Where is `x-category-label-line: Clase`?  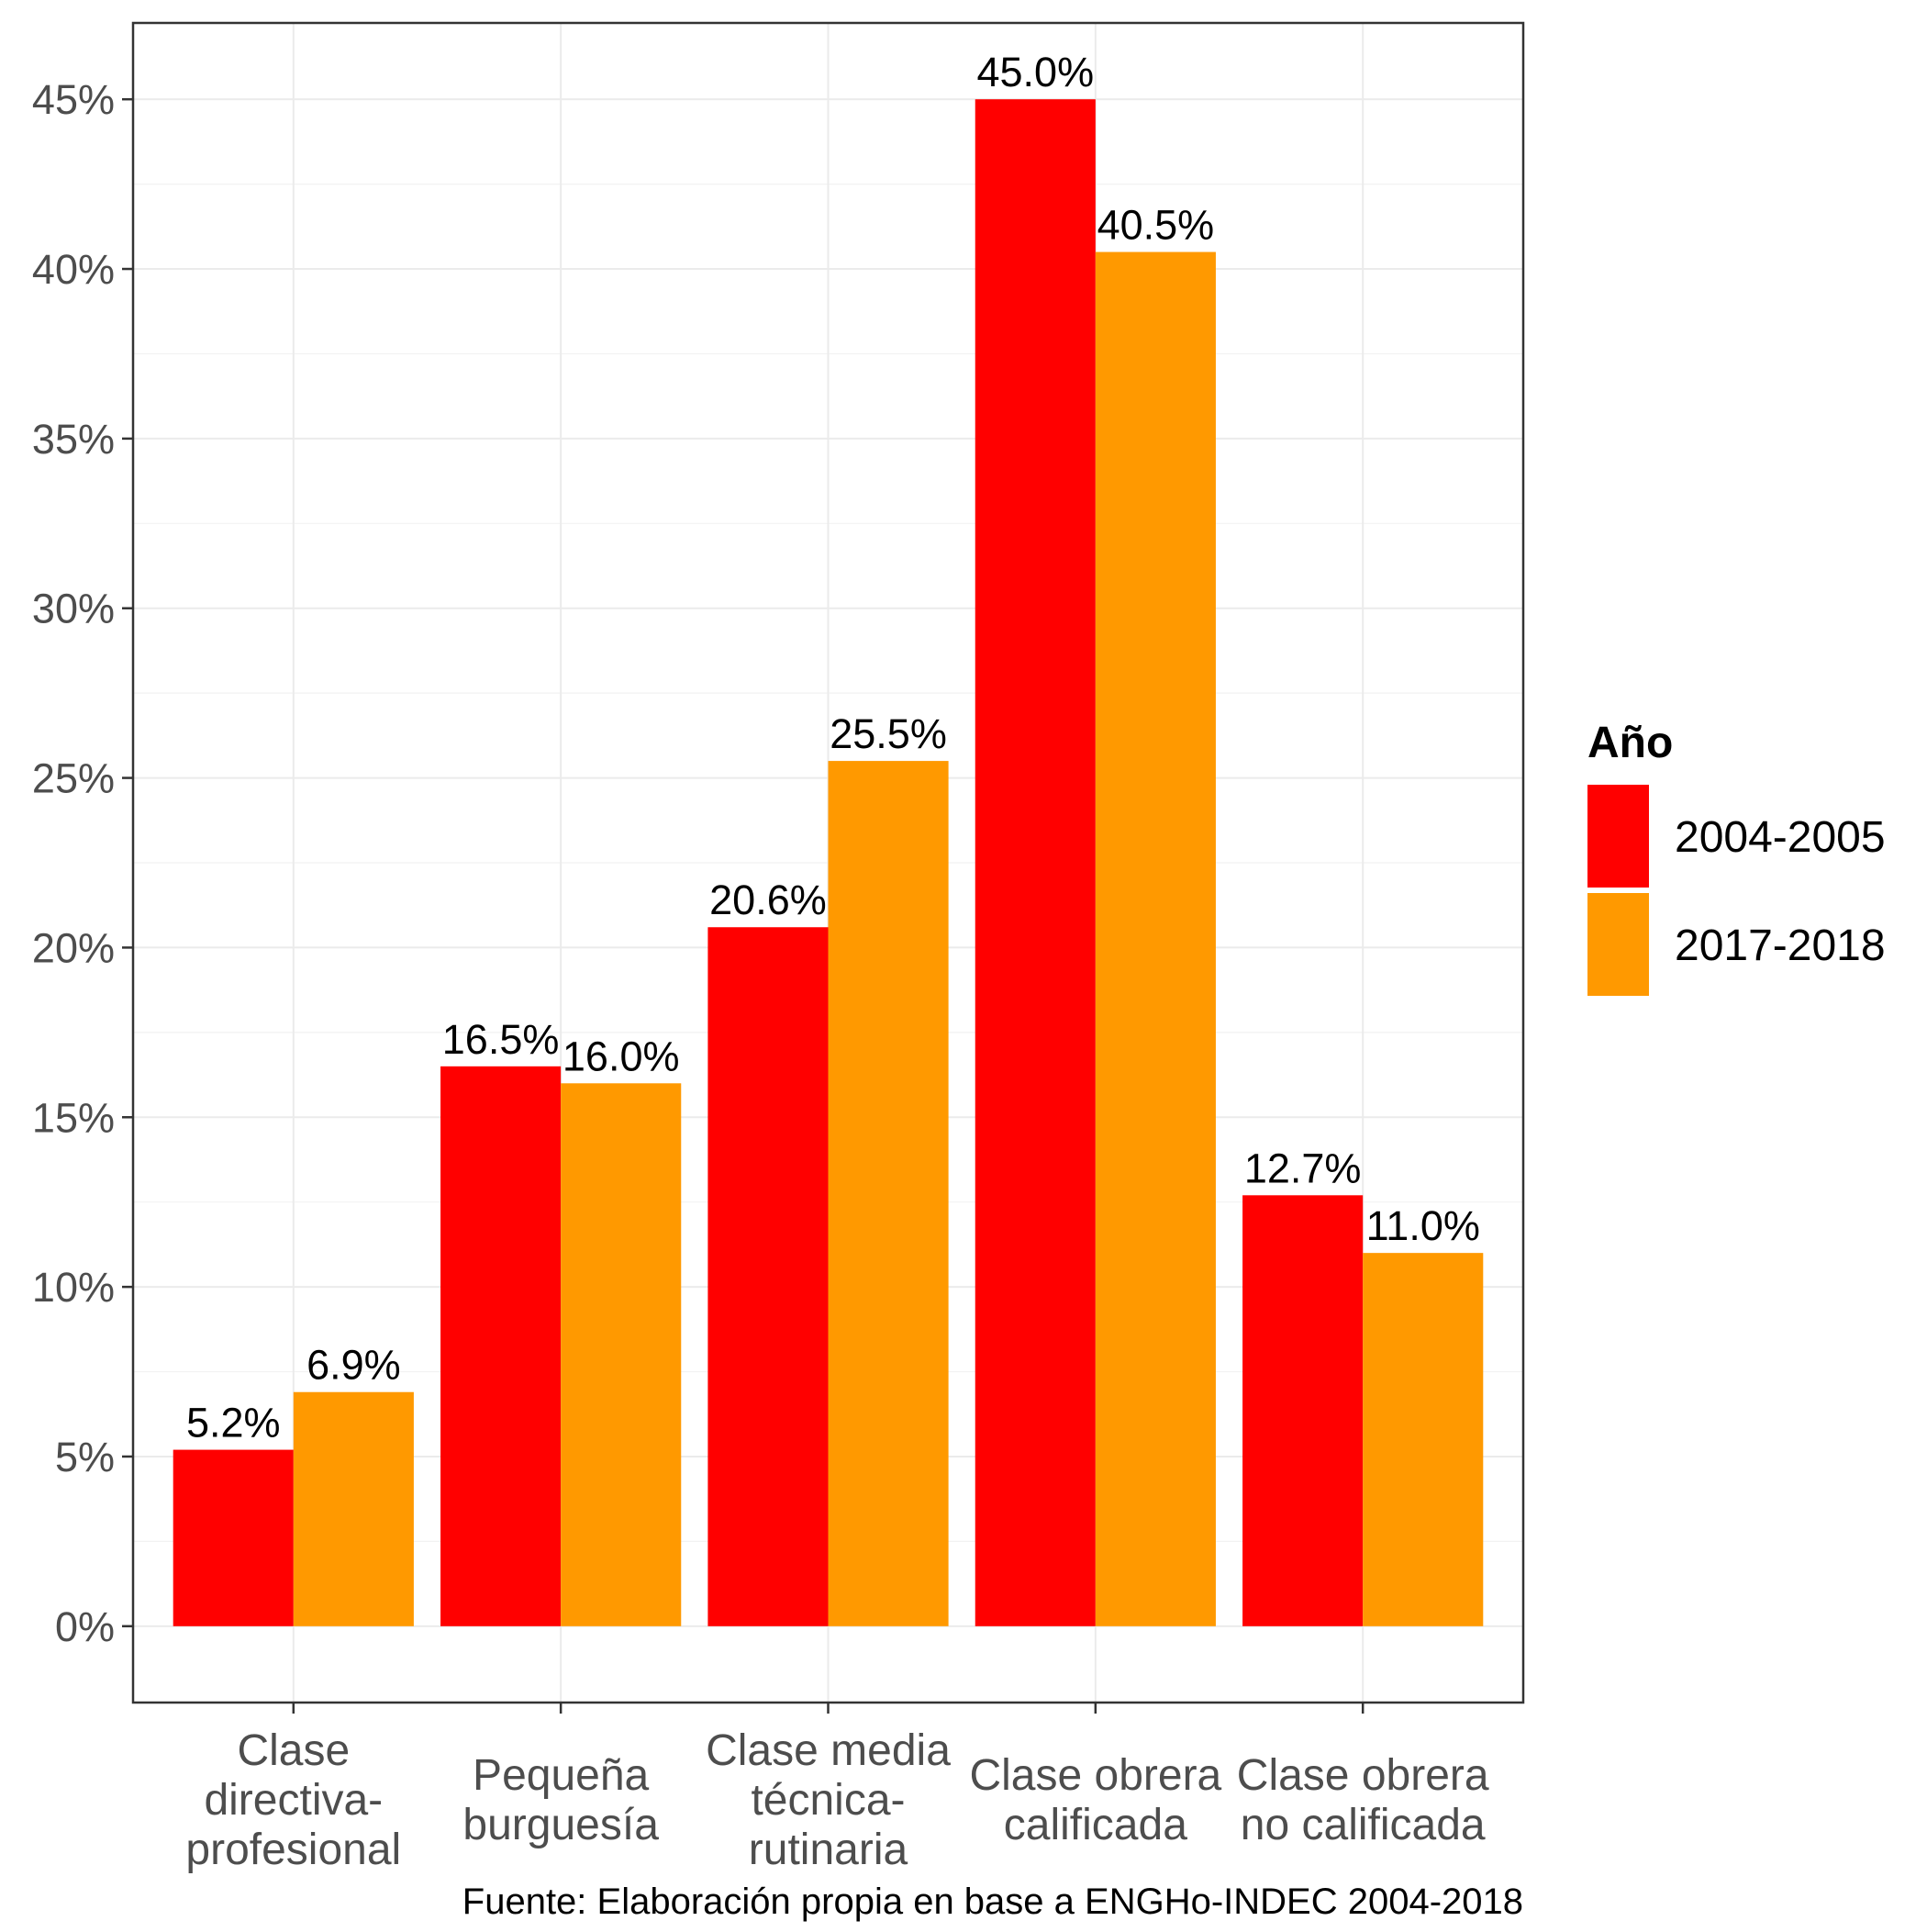 x-category-label-line: Clase is located at coordinates (293, 1750).